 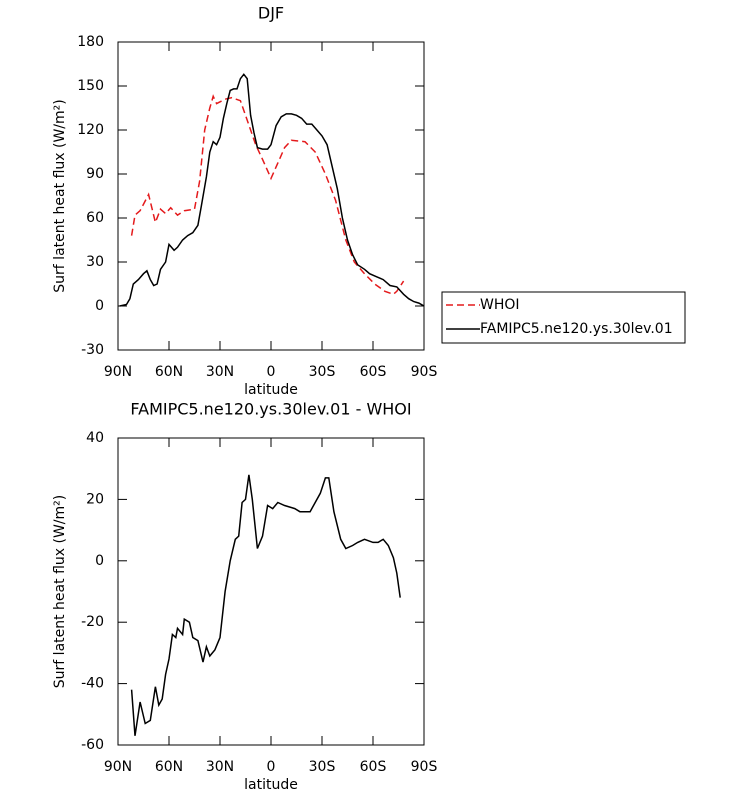 What do you see at coordinates (92, 684) in the screenshot?
I see `y-tick-label: -40` at bounding box center [92, 684].